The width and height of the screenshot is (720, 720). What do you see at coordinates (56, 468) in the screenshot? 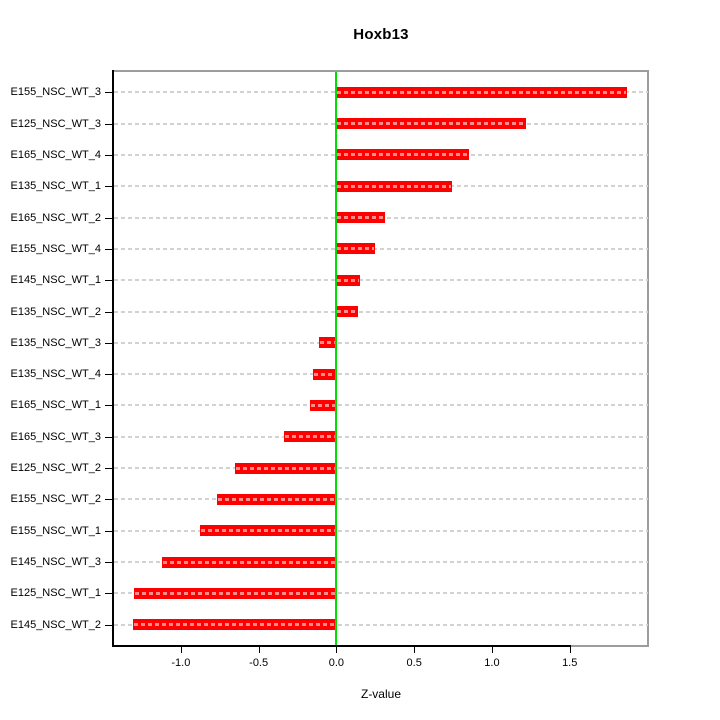
I see `y-axis-label: E125_NSC_WT_2` at bounding box center [56, 468].